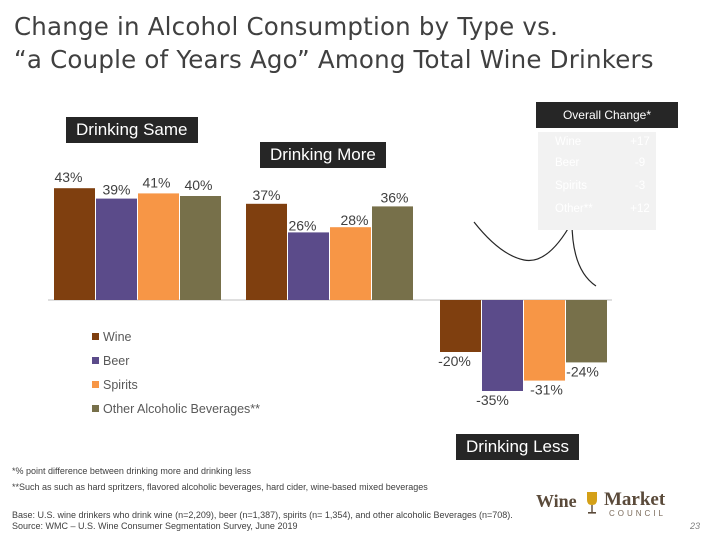 The image size is (720, 540). What do you see at coordinates (635, 499) in the screenshot?
I see `logo-word-market: Market` at bounding box center [635, 499].